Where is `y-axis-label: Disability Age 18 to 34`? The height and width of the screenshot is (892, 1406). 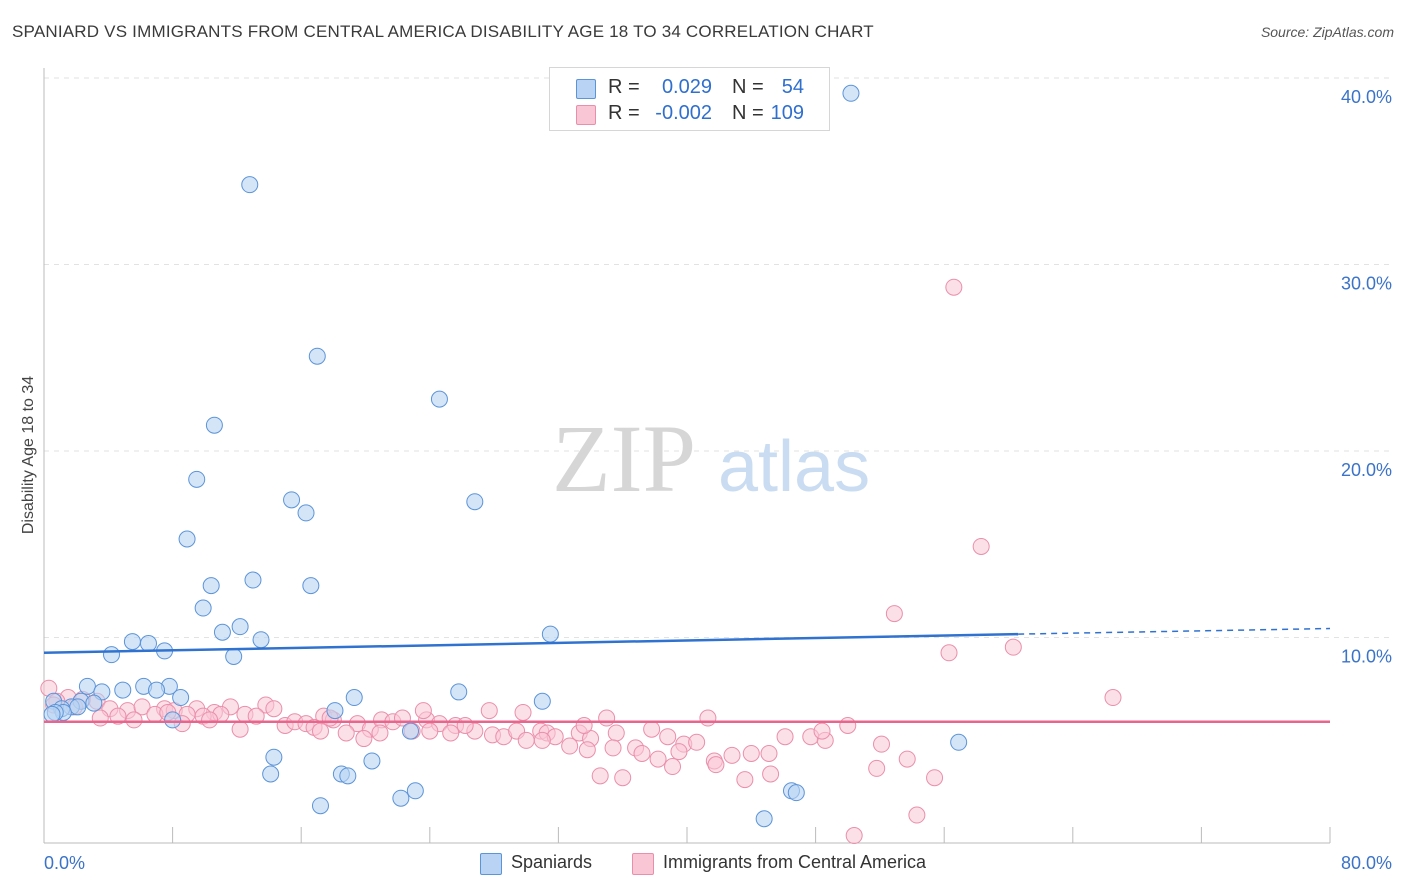 y-axis-label: Disability Age 18 to 34 is located at coordinates (28, 455).